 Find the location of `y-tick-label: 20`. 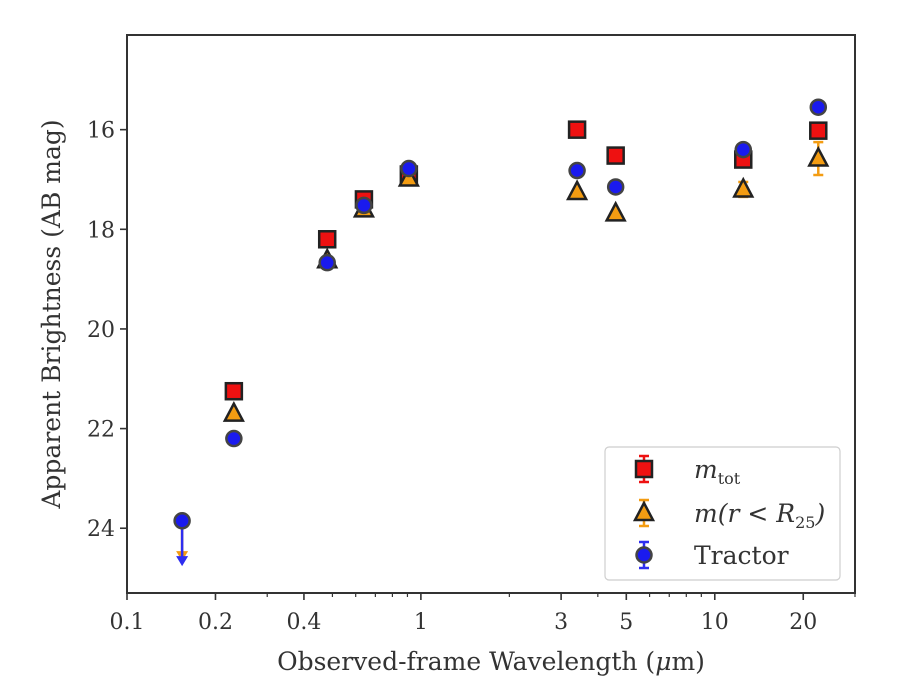

y-tick-label: 20 is located at coordinates (101, 330).